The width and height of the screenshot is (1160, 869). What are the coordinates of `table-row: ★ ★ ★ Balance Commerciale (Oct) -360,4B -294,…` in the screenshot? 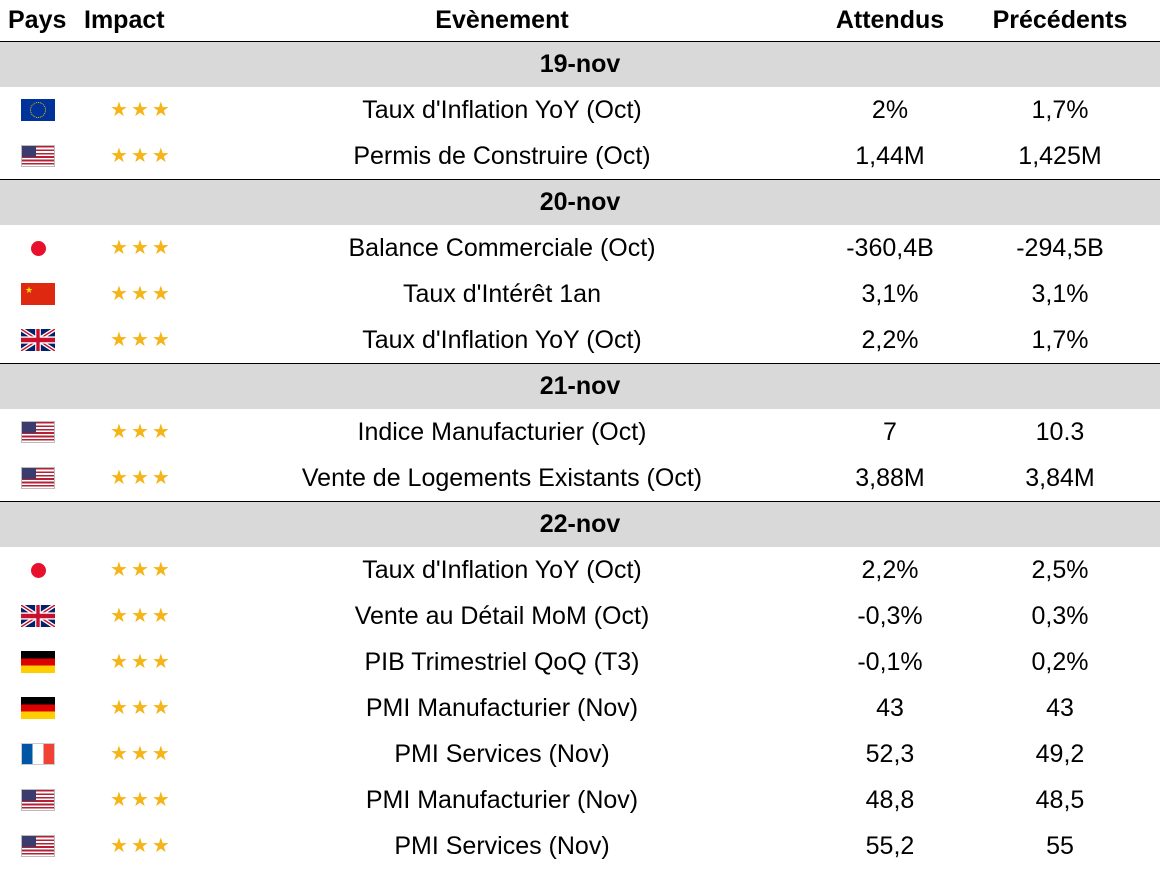 It's located at (580, 248).